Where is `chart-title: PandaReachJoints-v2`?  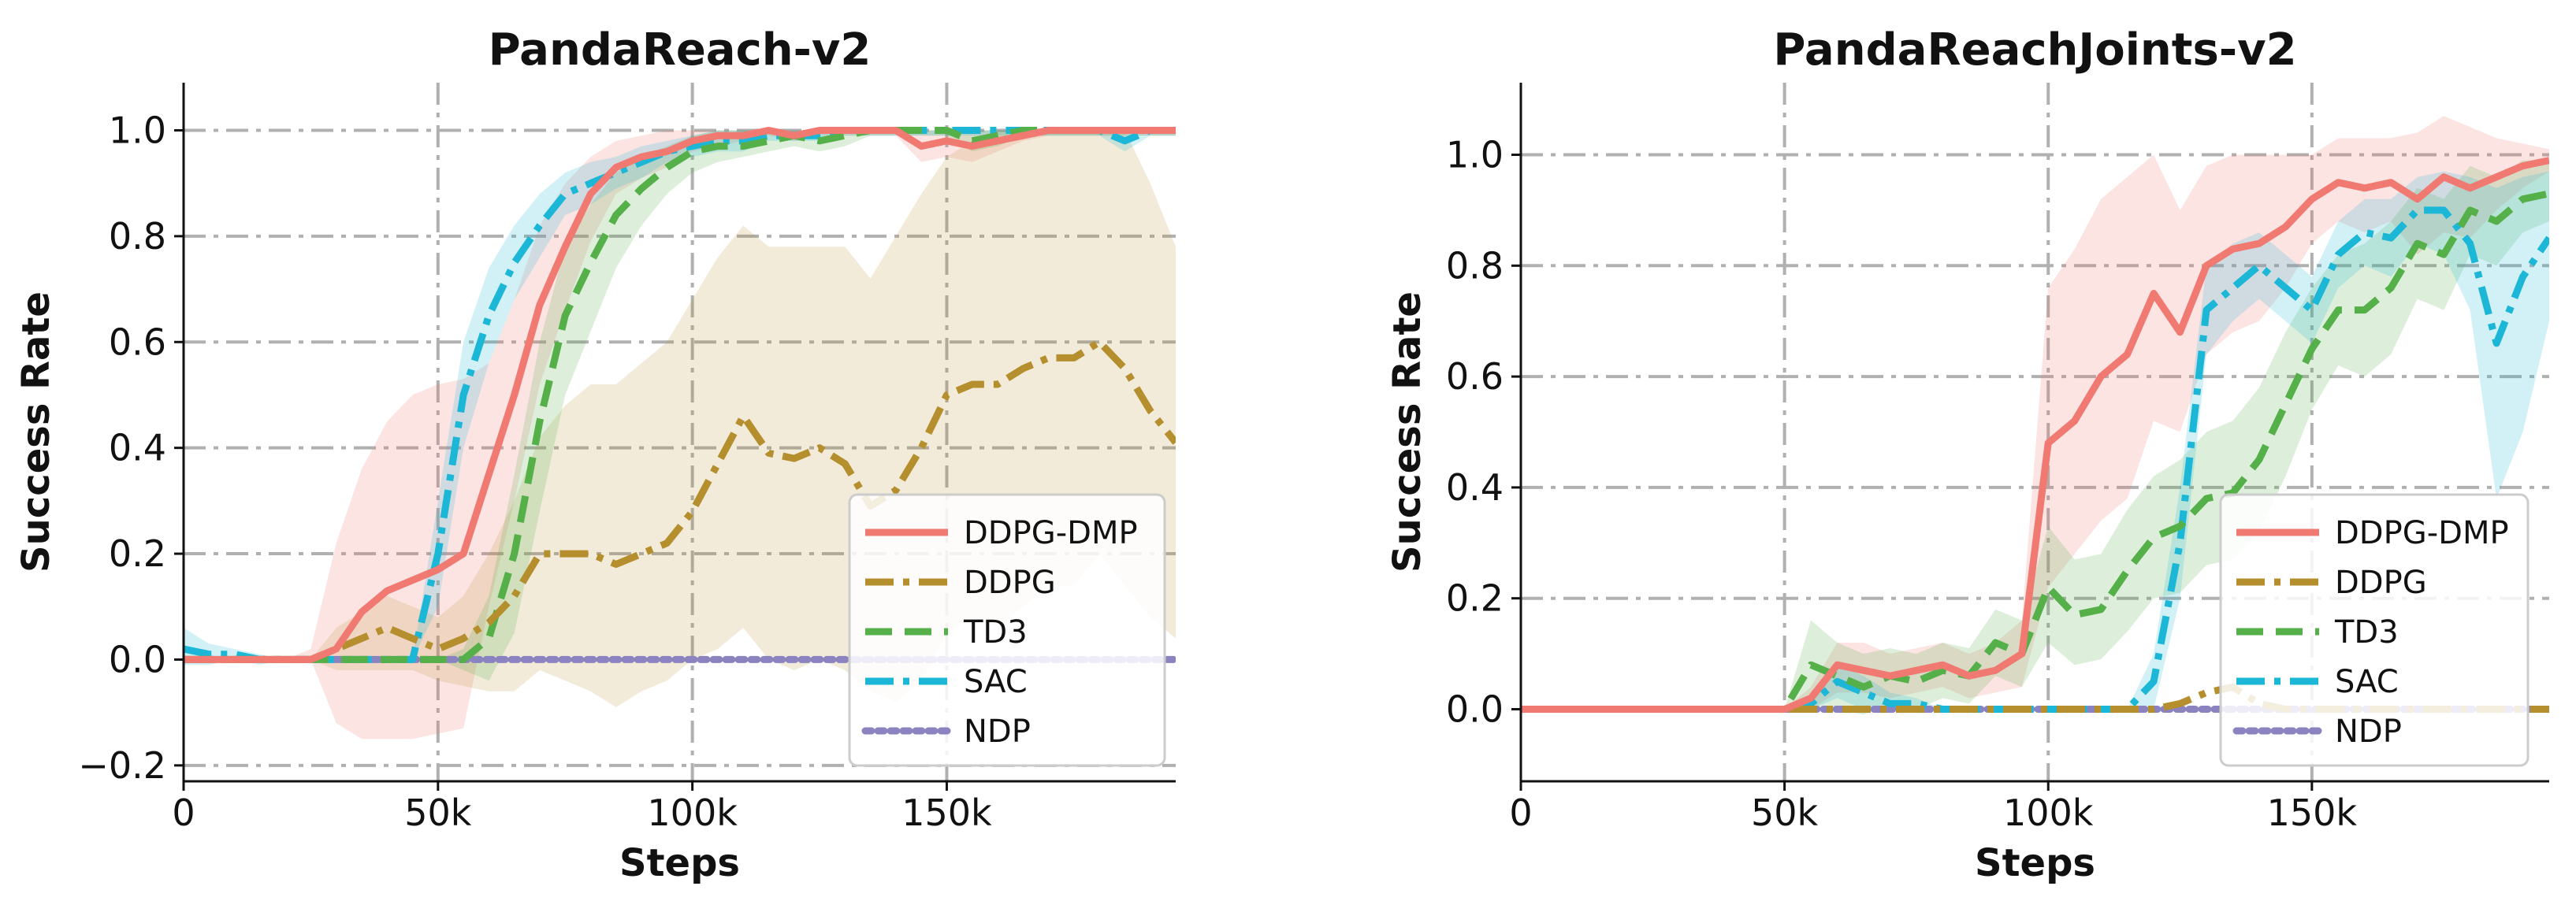
chart-title: PandaReachJoints-v2 is located at coordinates (2034, 50).